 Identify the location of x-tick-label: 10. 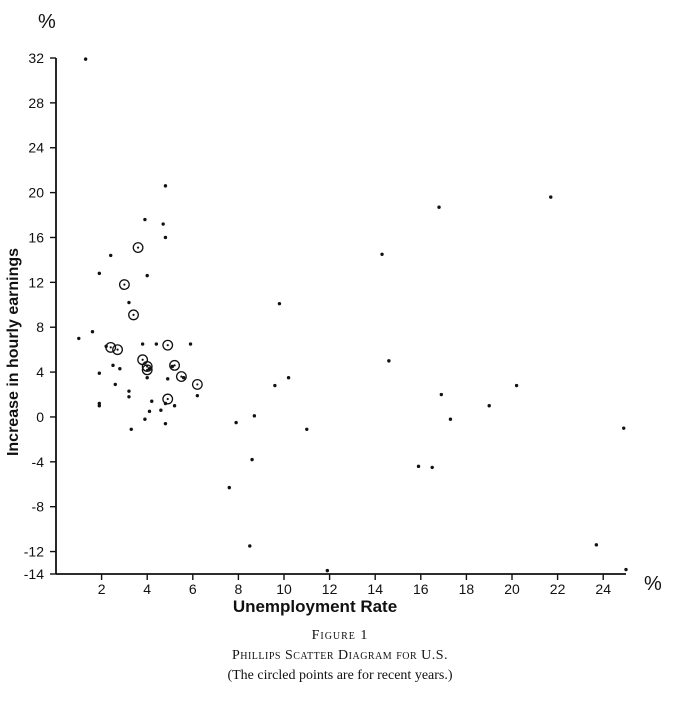
(284, 589).